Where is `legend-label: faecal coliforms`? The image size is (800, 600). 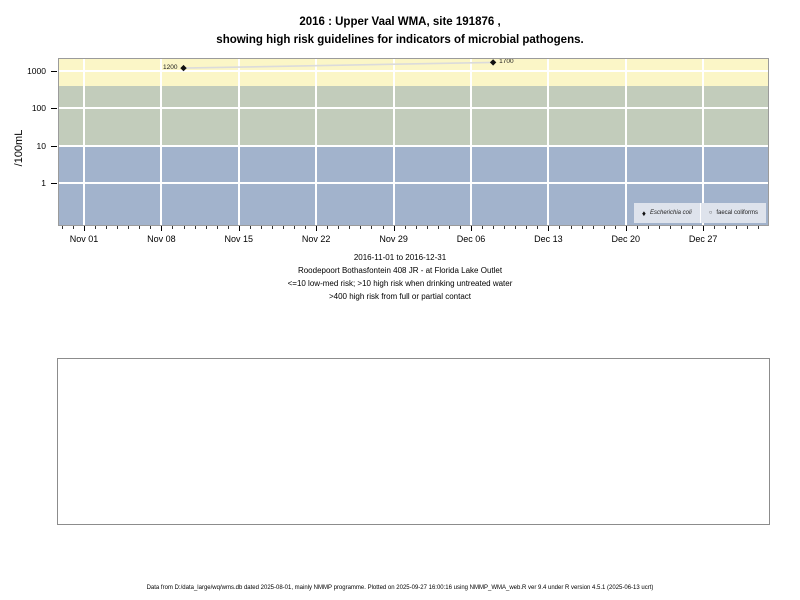
legend-label: faecal coliforms is located at coordinates (737, 213).